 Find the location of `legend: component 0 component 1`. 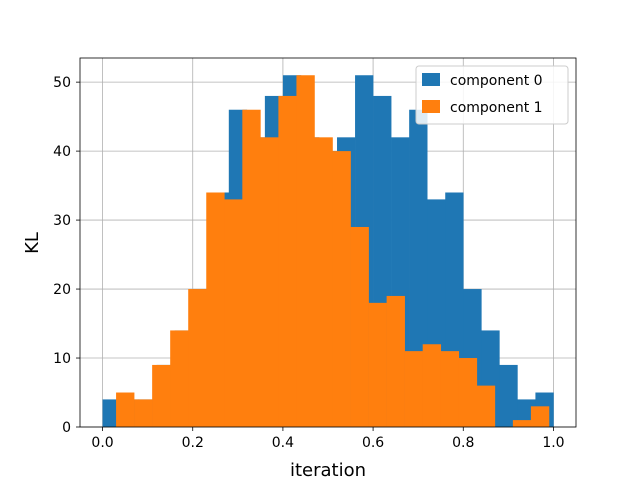

legend: component 0 component 1 is located at coordinates (492, 95).